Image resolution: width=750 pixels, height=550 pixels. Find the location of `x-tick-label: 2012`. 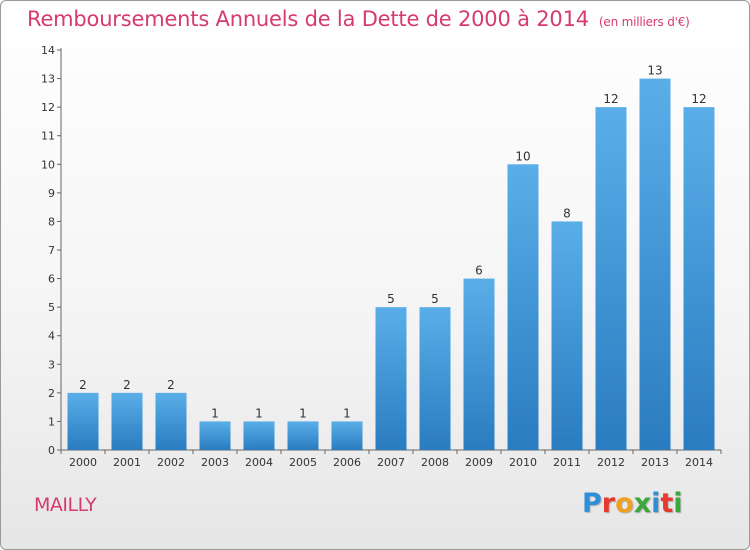

x-tick-label: 2012 is located at coordinates (611, 462).